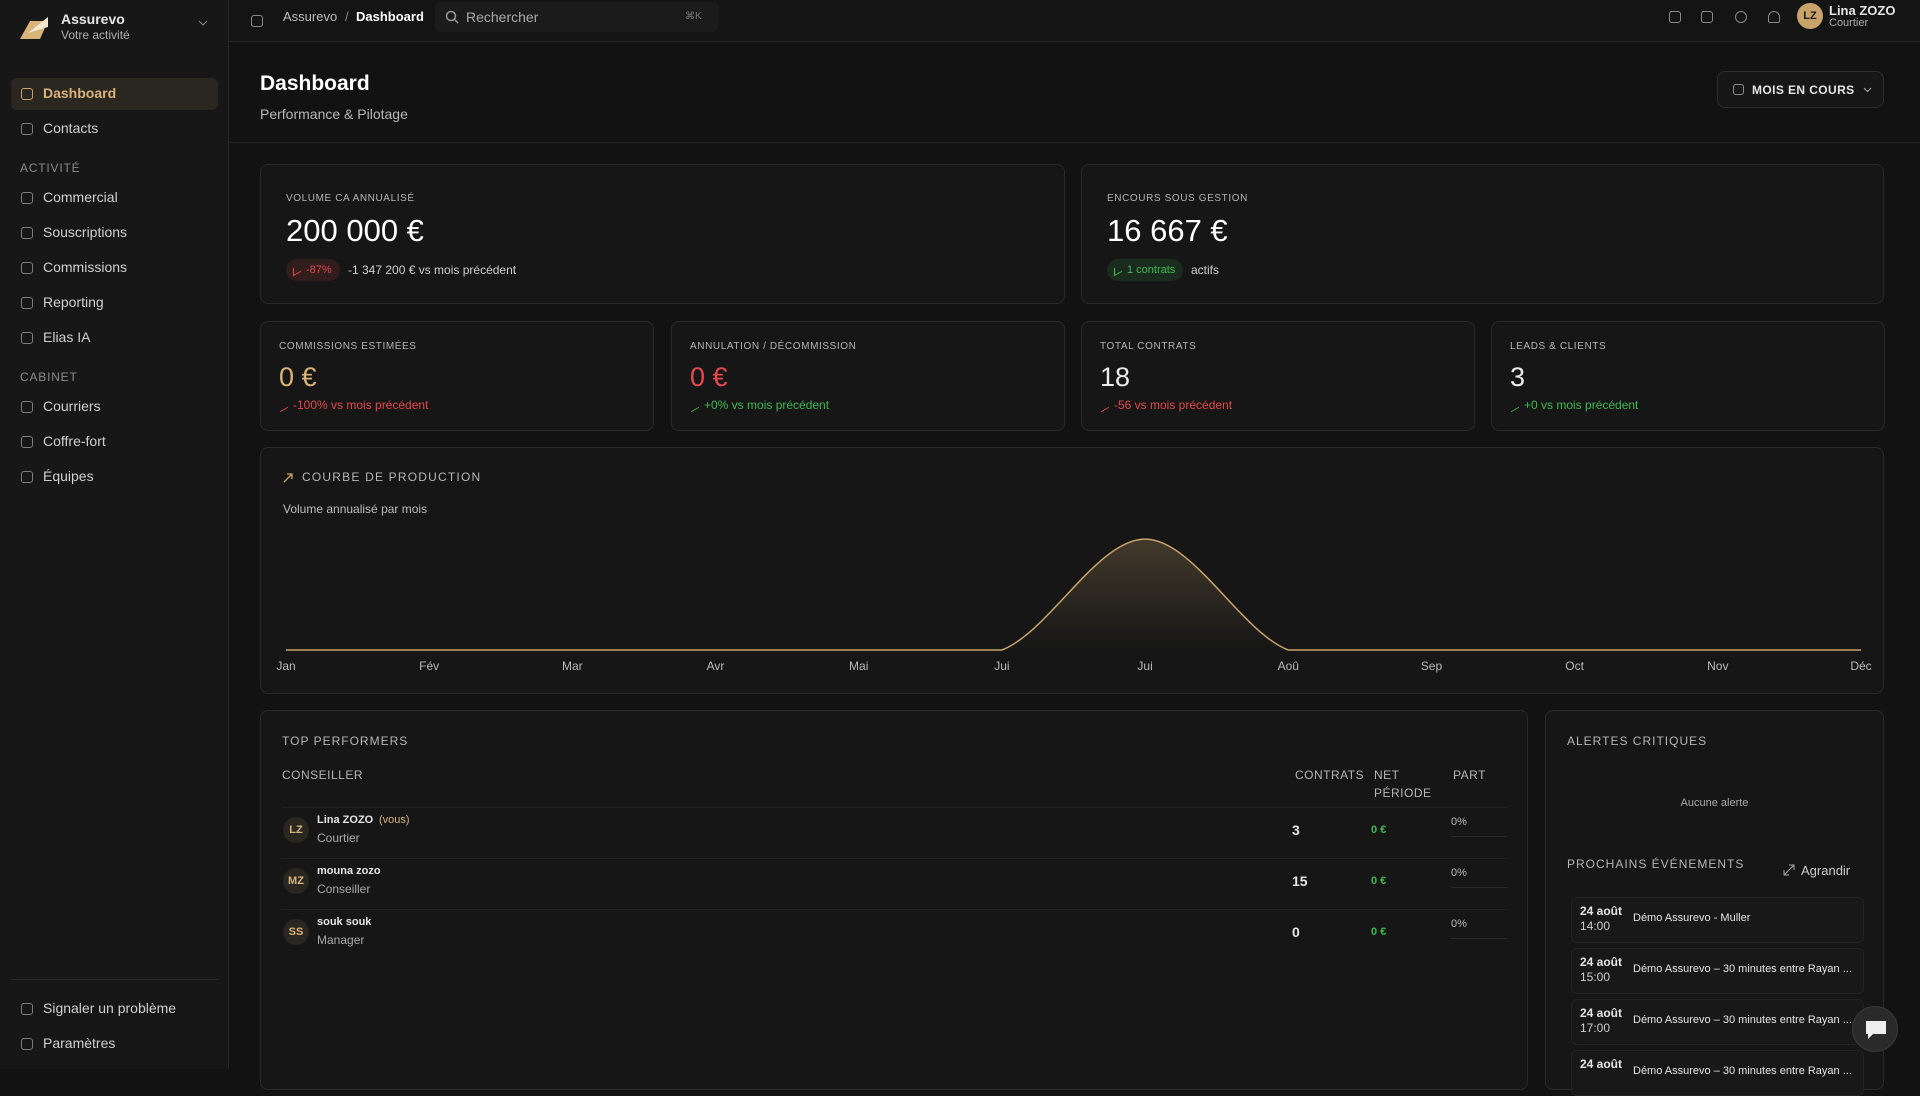 This screenshot has height=1096, width=1920. Describe the element at coordinates (114, 979) in the screenshot. I see `divider` at that location.